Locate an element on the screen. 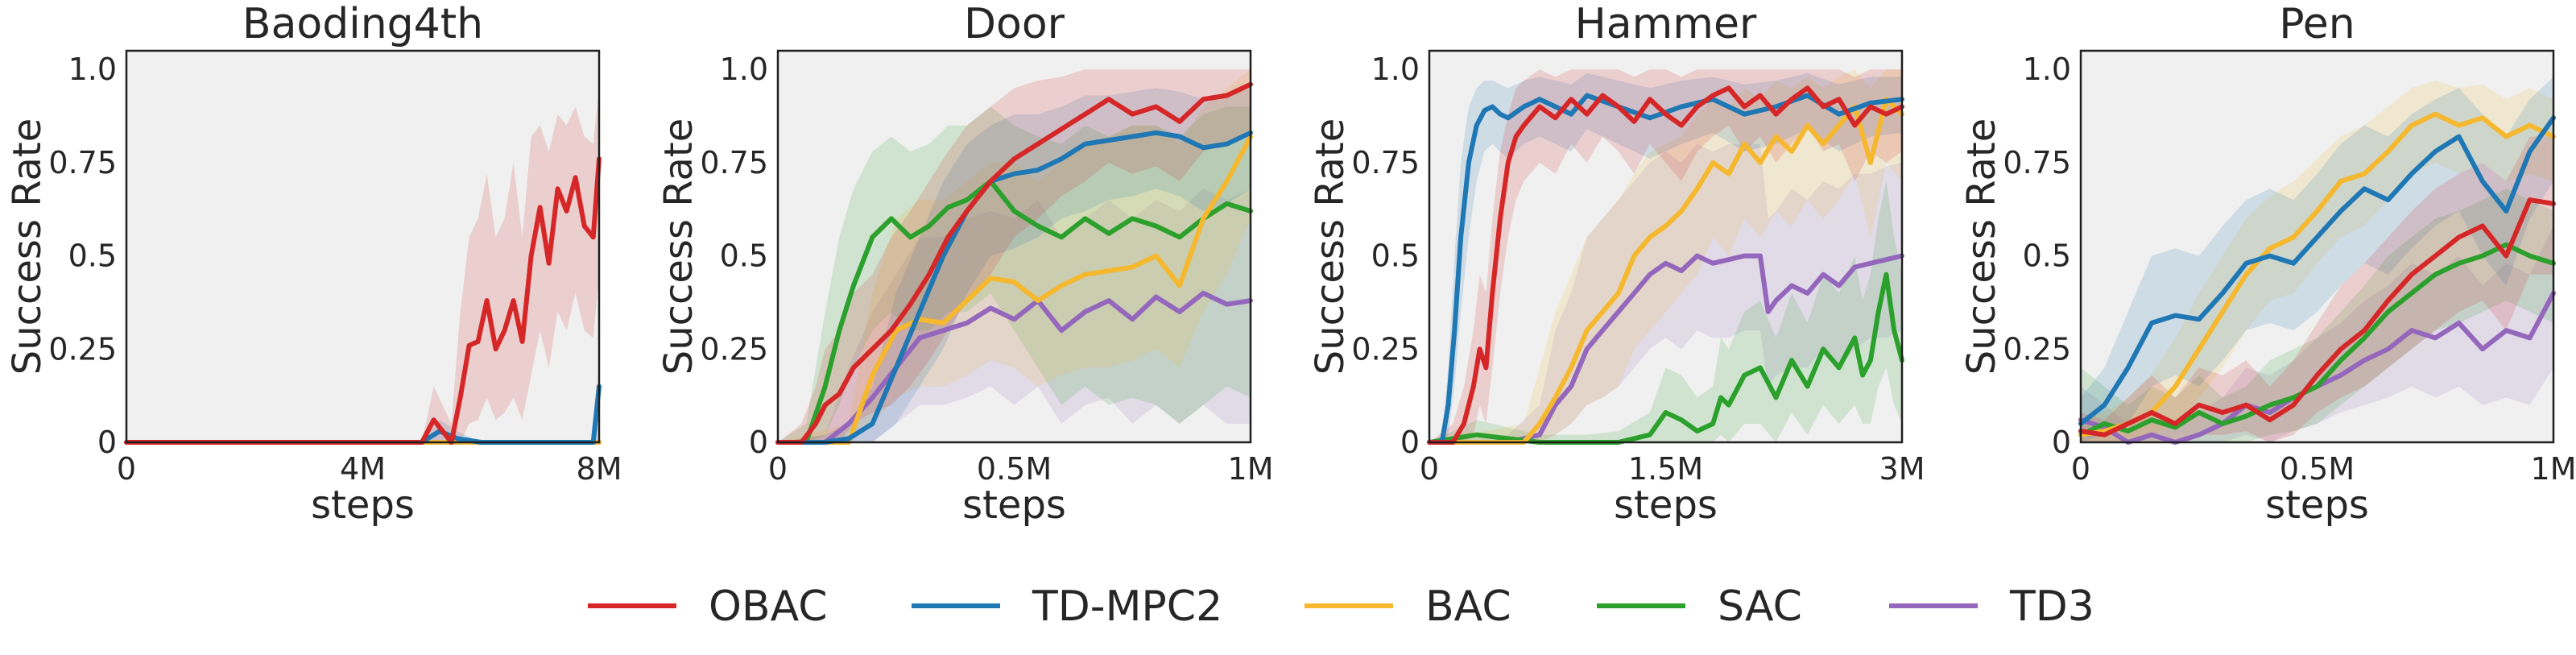 The height and width of the screenshot is (655, 2576). x-tick-label: 3M is located at coordinates (1902, 469).